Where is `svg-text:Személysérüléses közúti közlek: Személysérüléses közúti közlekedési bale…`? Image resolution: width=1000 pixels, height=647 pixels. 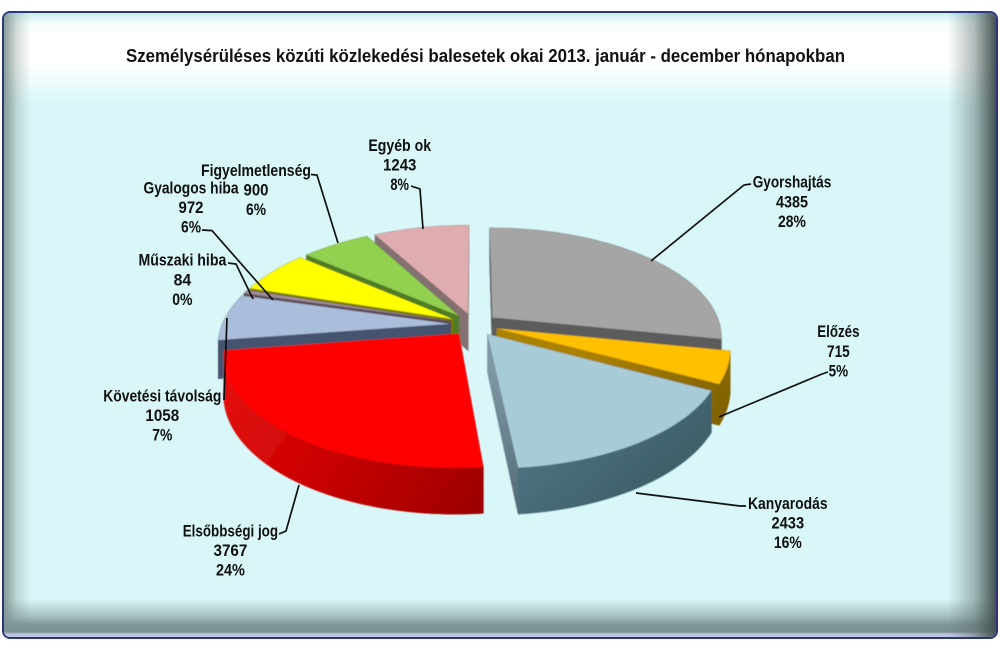
svg-text:Személysérüléses közúti közlek: Személysérüléses közúti közlekedési bale… is located at coordinates (485, 55).